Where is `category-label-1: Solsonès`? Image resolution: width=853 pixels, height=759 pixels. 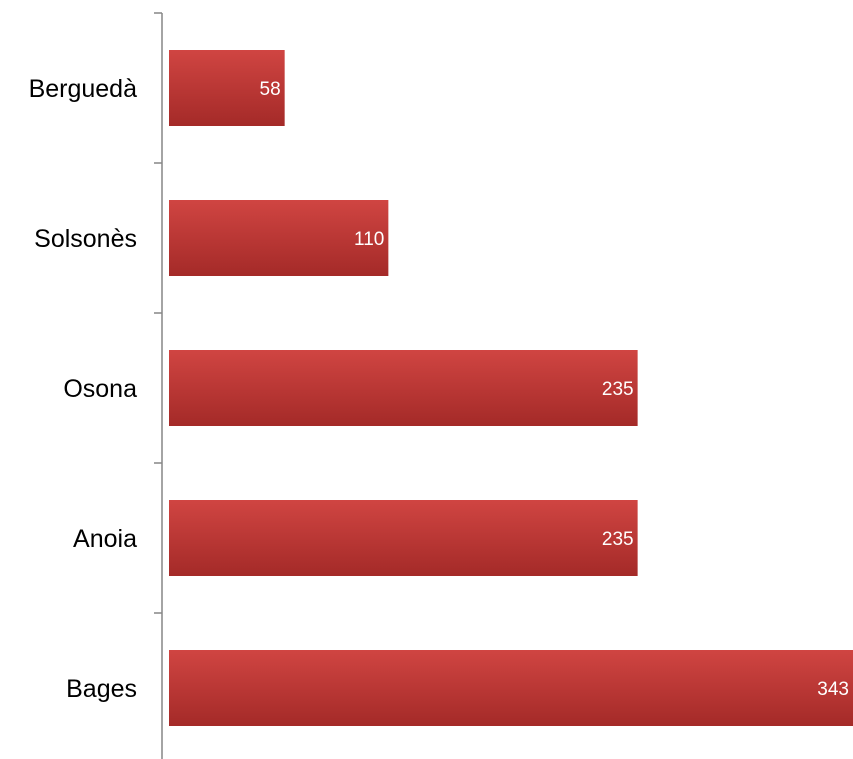
category-label-1: Solsonès is located at coordinates (85, 239).